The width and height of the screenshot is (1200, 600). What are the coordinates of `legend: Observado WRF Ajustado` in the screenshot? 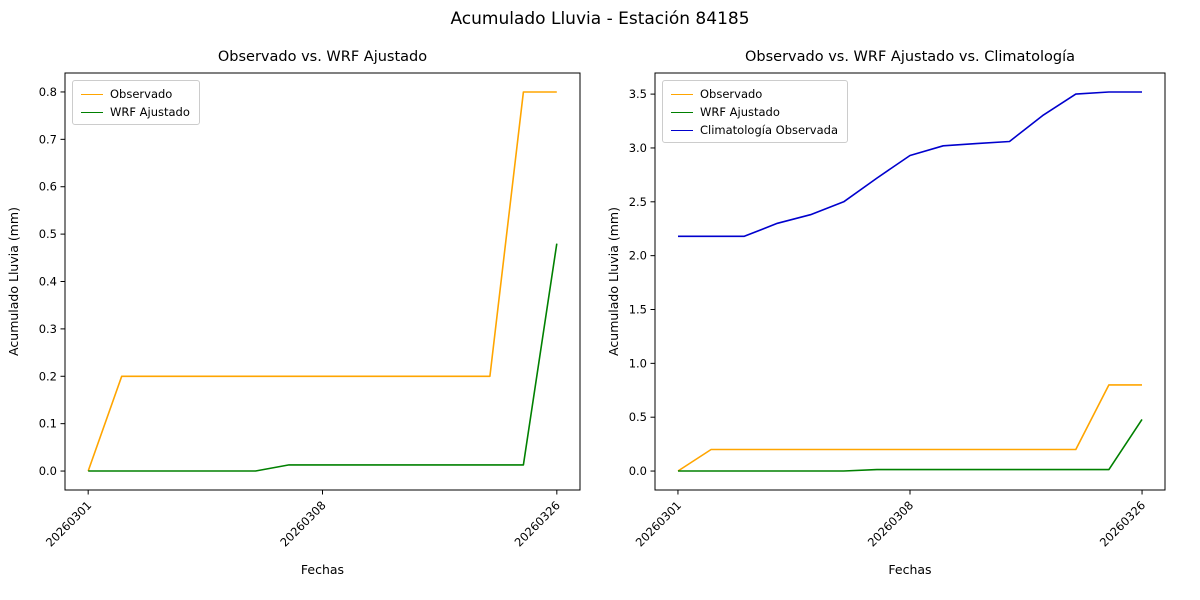 It's located at (136, 102).